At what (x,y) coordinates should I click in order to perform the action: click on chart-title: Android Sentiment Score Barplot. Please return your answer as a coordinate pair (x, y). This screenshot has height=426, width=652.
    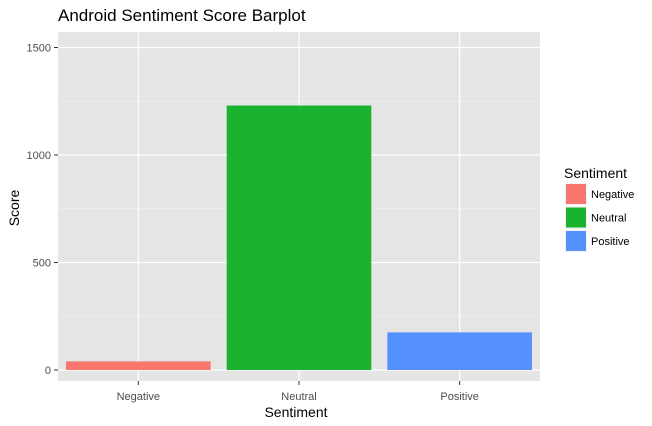
    Looking at the image, I should click on (182, 15).